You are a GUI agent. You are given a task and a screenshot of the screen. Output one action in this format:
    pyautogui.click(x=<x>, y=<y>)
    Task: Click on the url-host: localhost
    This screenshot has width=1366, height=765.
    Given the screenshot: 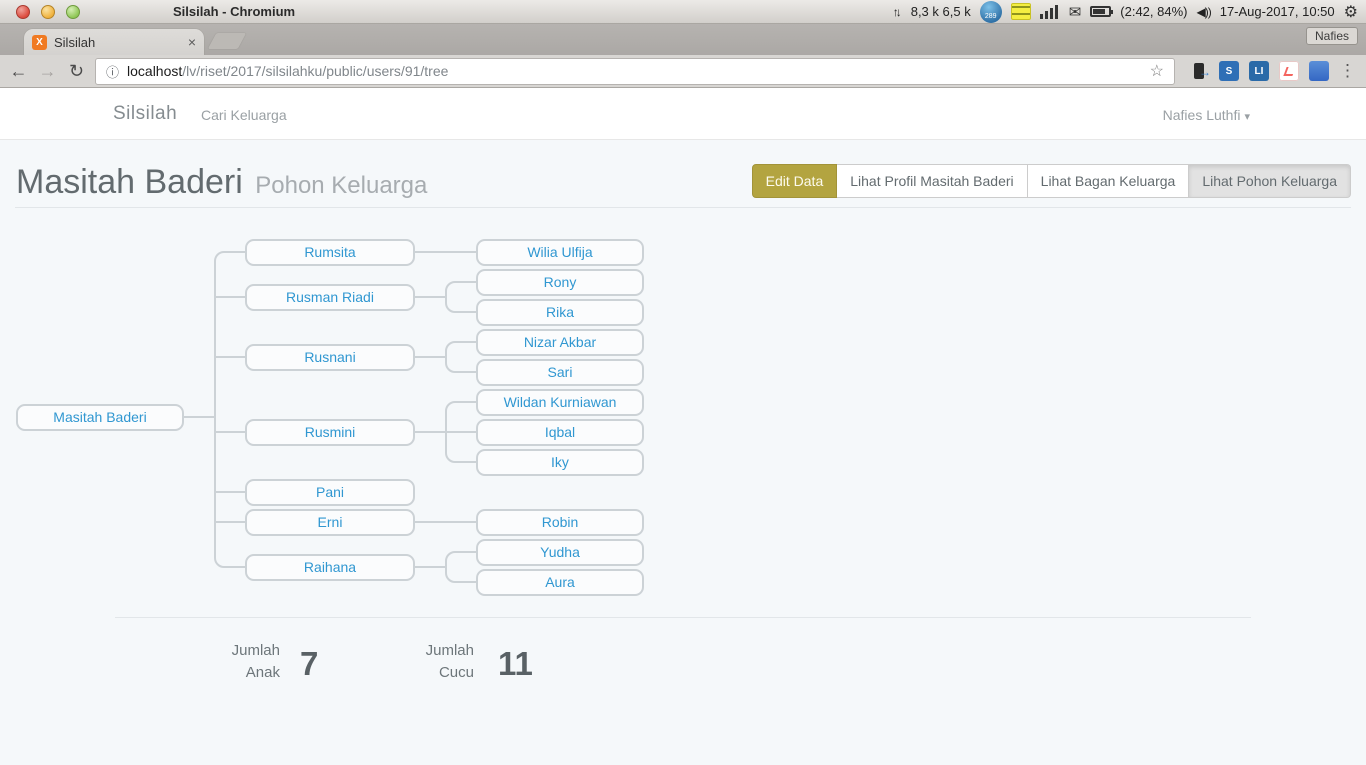 What is the action you would take?
    pyautogui.click(x=155, y=71)
    